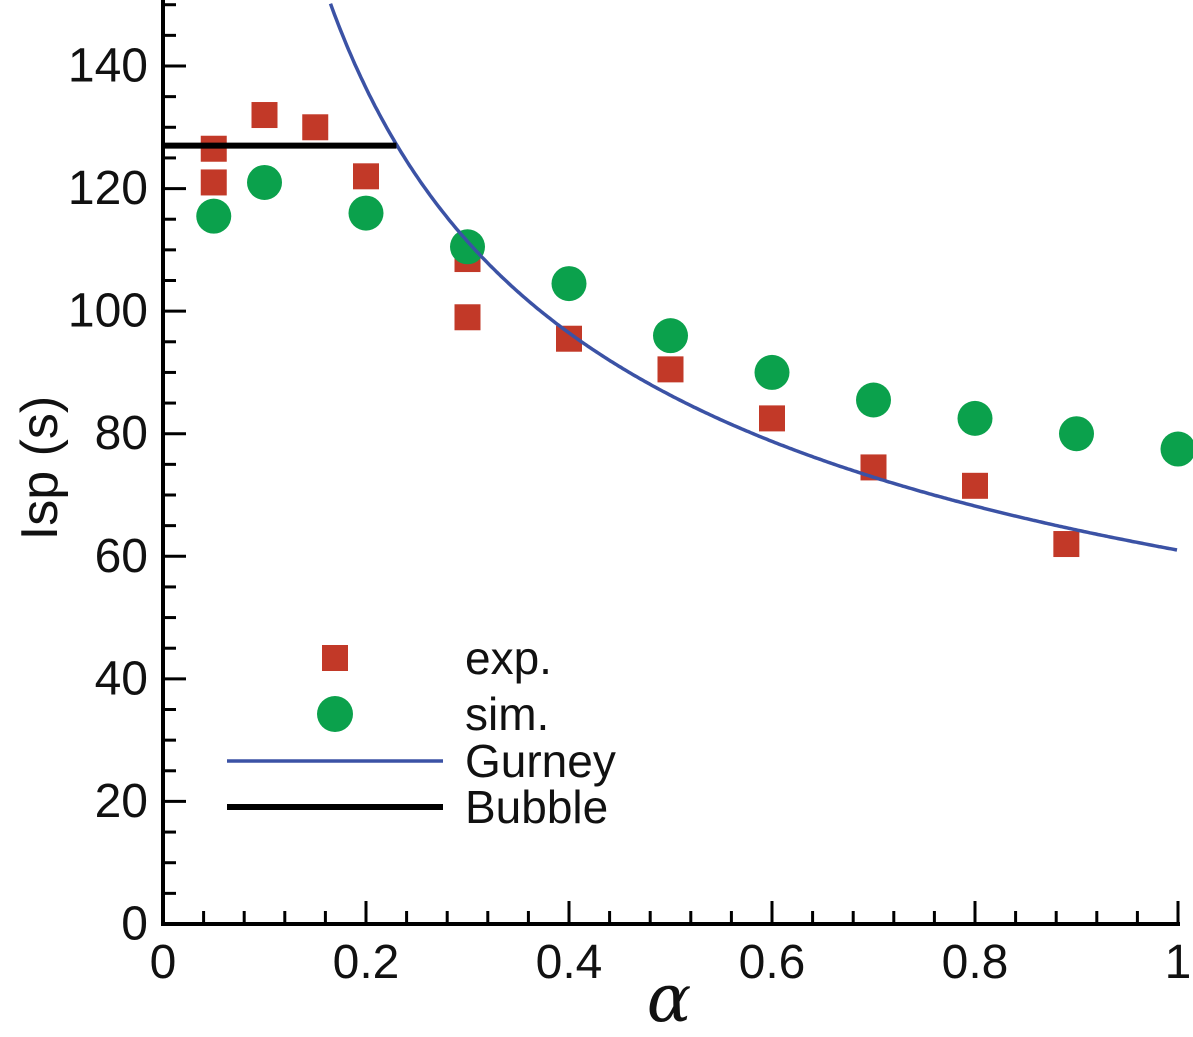  Describe the element at coordinates (40, 468) in the screenshot. I see `y-axis-title: Isp (s)` at that location.